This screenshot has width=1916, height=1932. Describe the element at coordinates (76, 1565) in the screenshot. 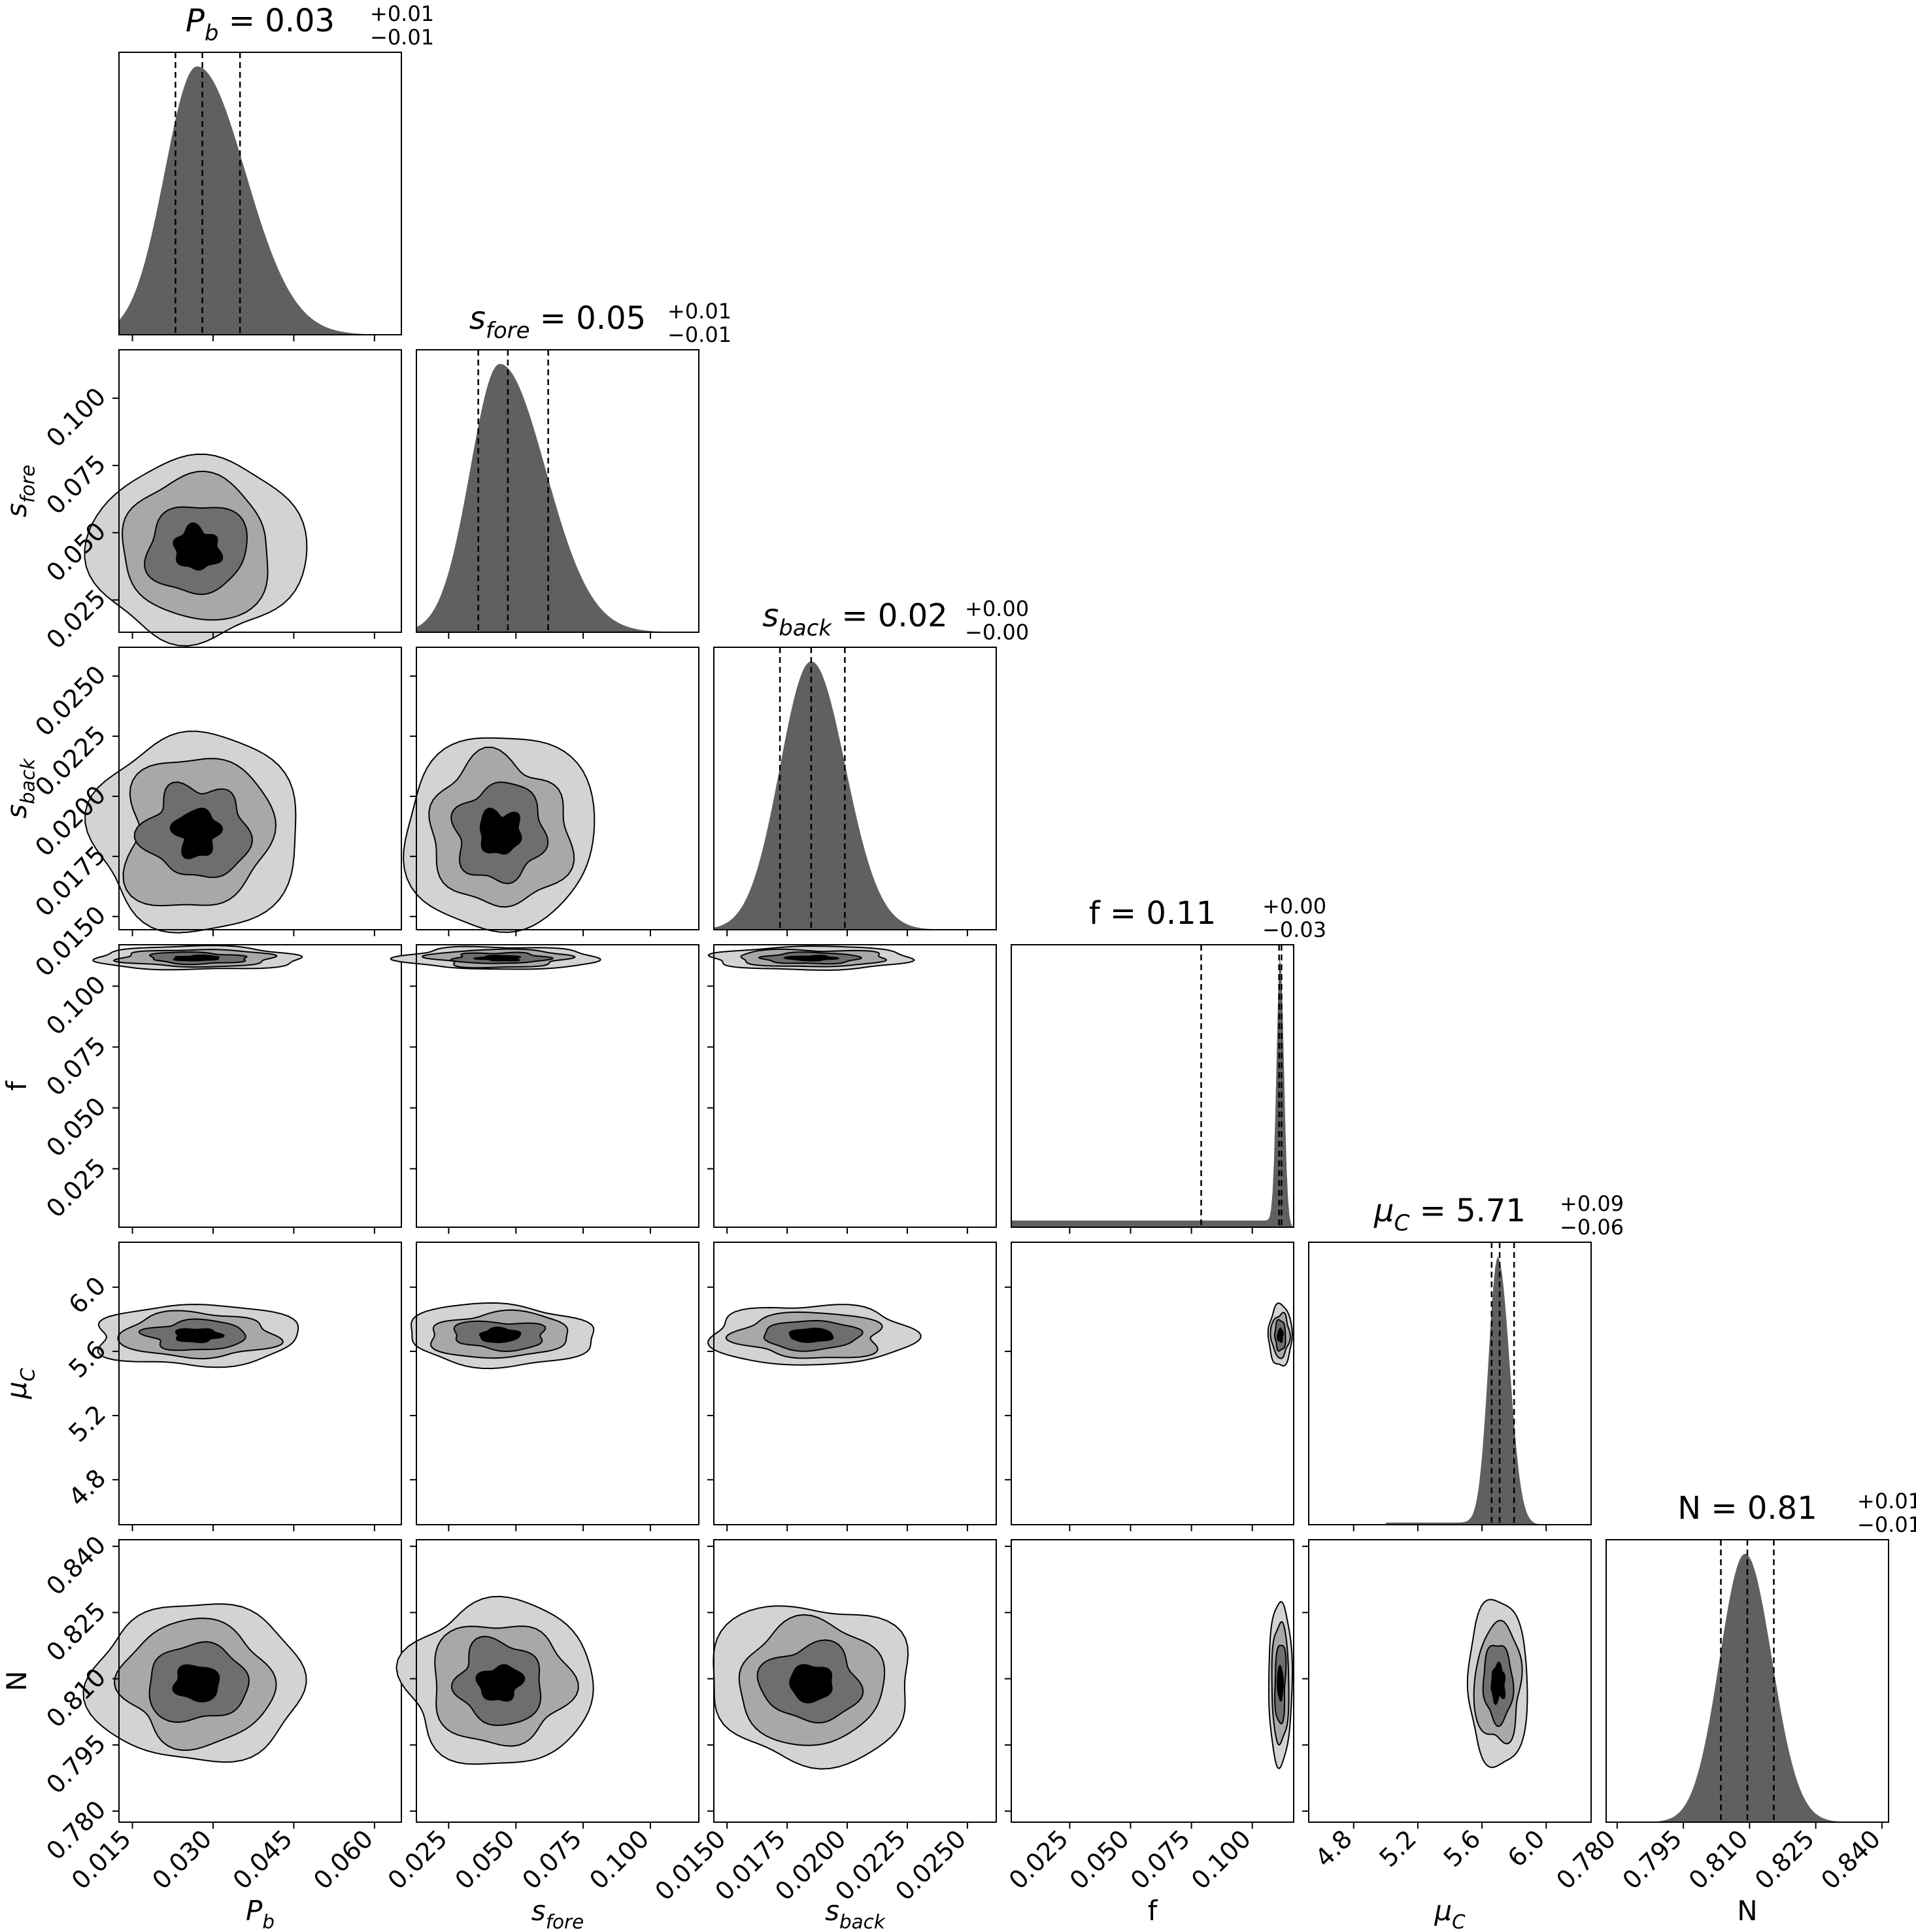

I see `n-ytick-label: 0.840` at that location.